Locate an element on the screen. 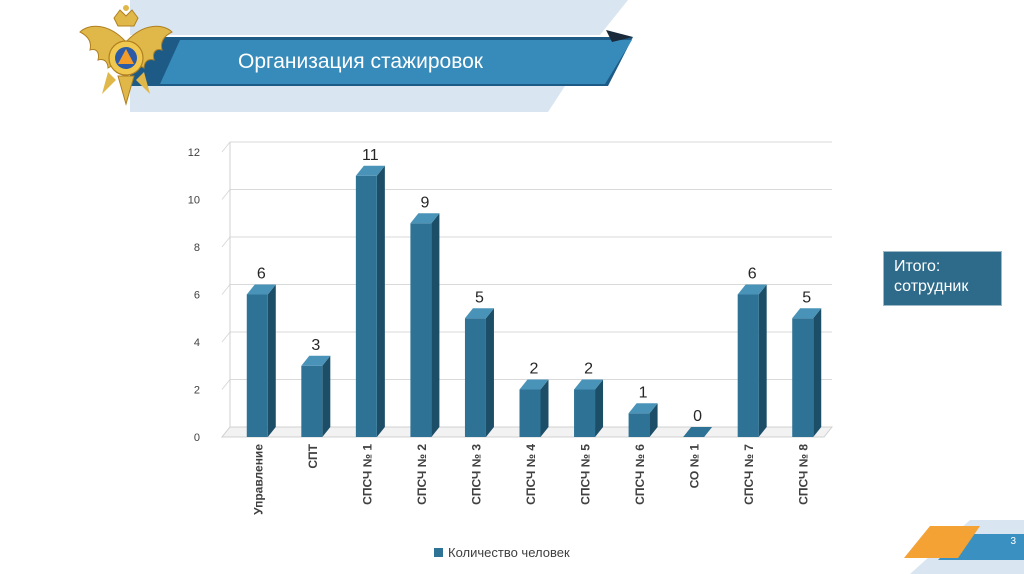  category-label: СПСЧ № 7 is located at coordinates (749, 474).